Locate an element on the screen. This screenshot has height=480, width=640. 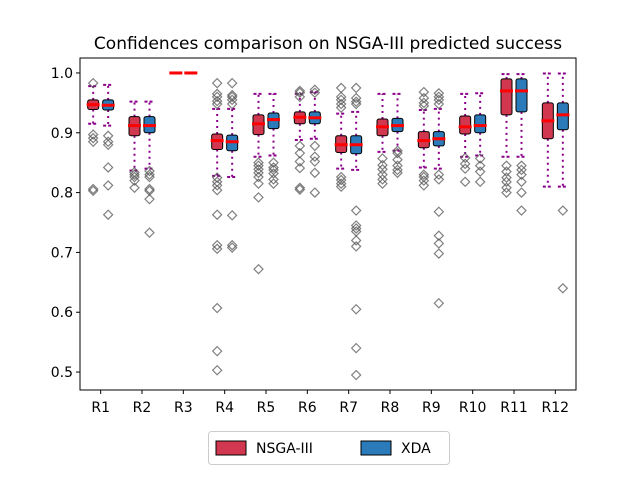
y-tick-label: 0.6 is located at coordinates (62, 313).